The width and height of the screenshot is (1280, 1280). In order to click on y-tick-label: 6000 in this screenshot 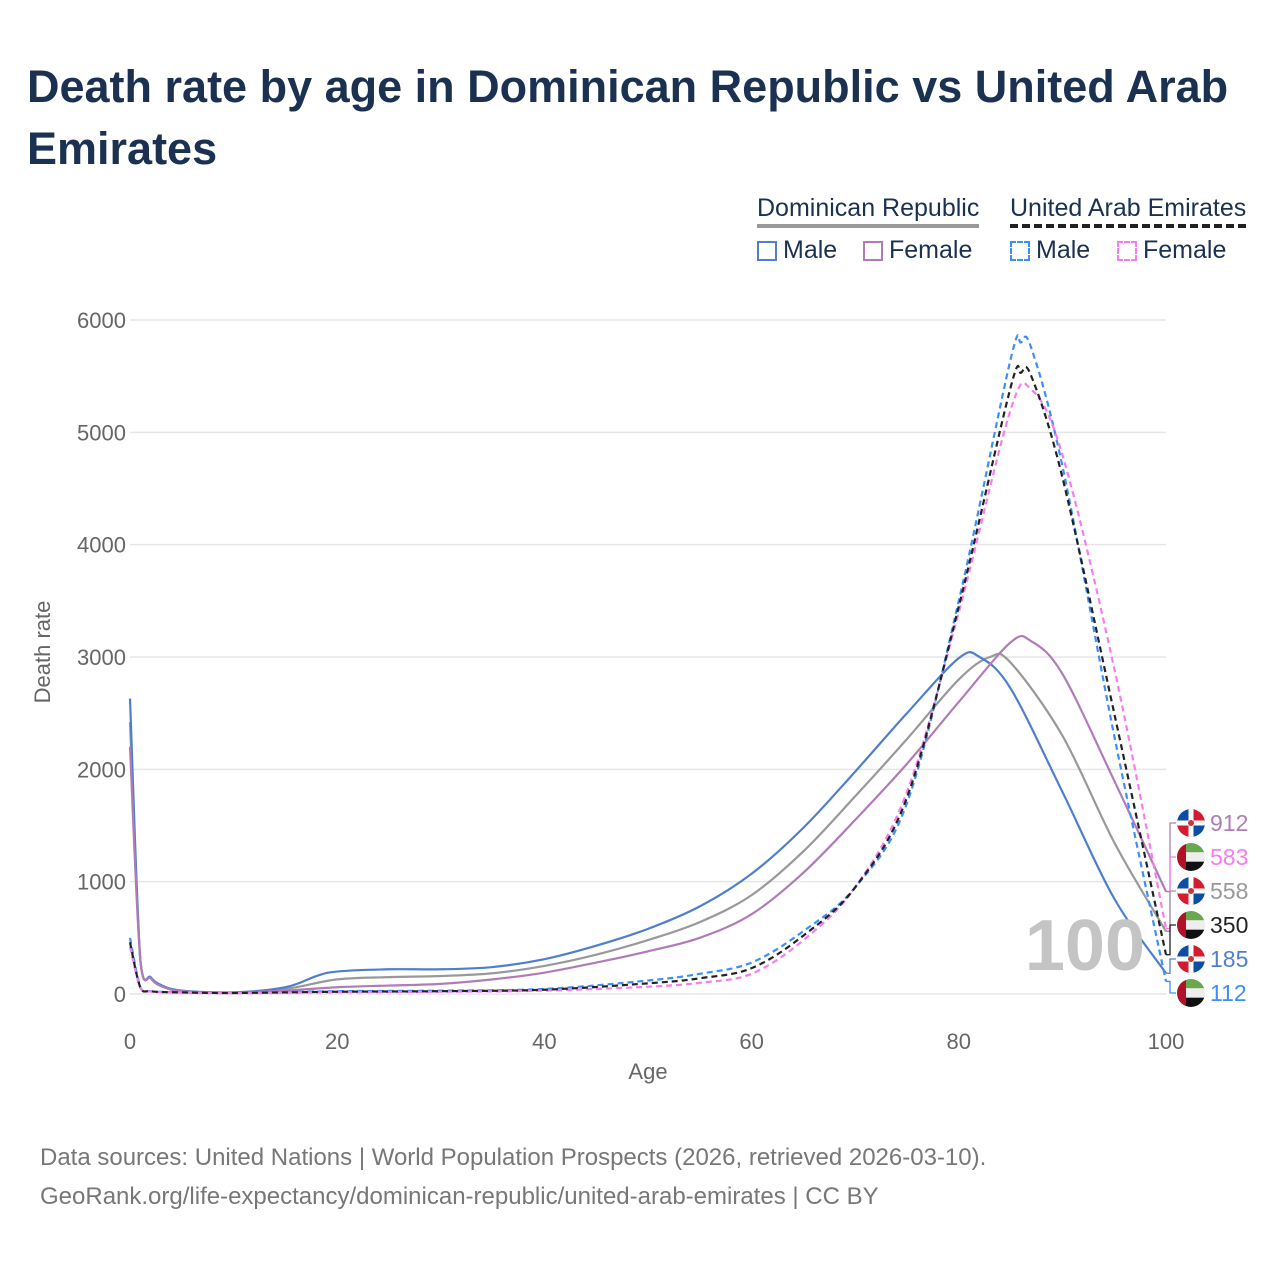, I will do `click(101, 320)`.